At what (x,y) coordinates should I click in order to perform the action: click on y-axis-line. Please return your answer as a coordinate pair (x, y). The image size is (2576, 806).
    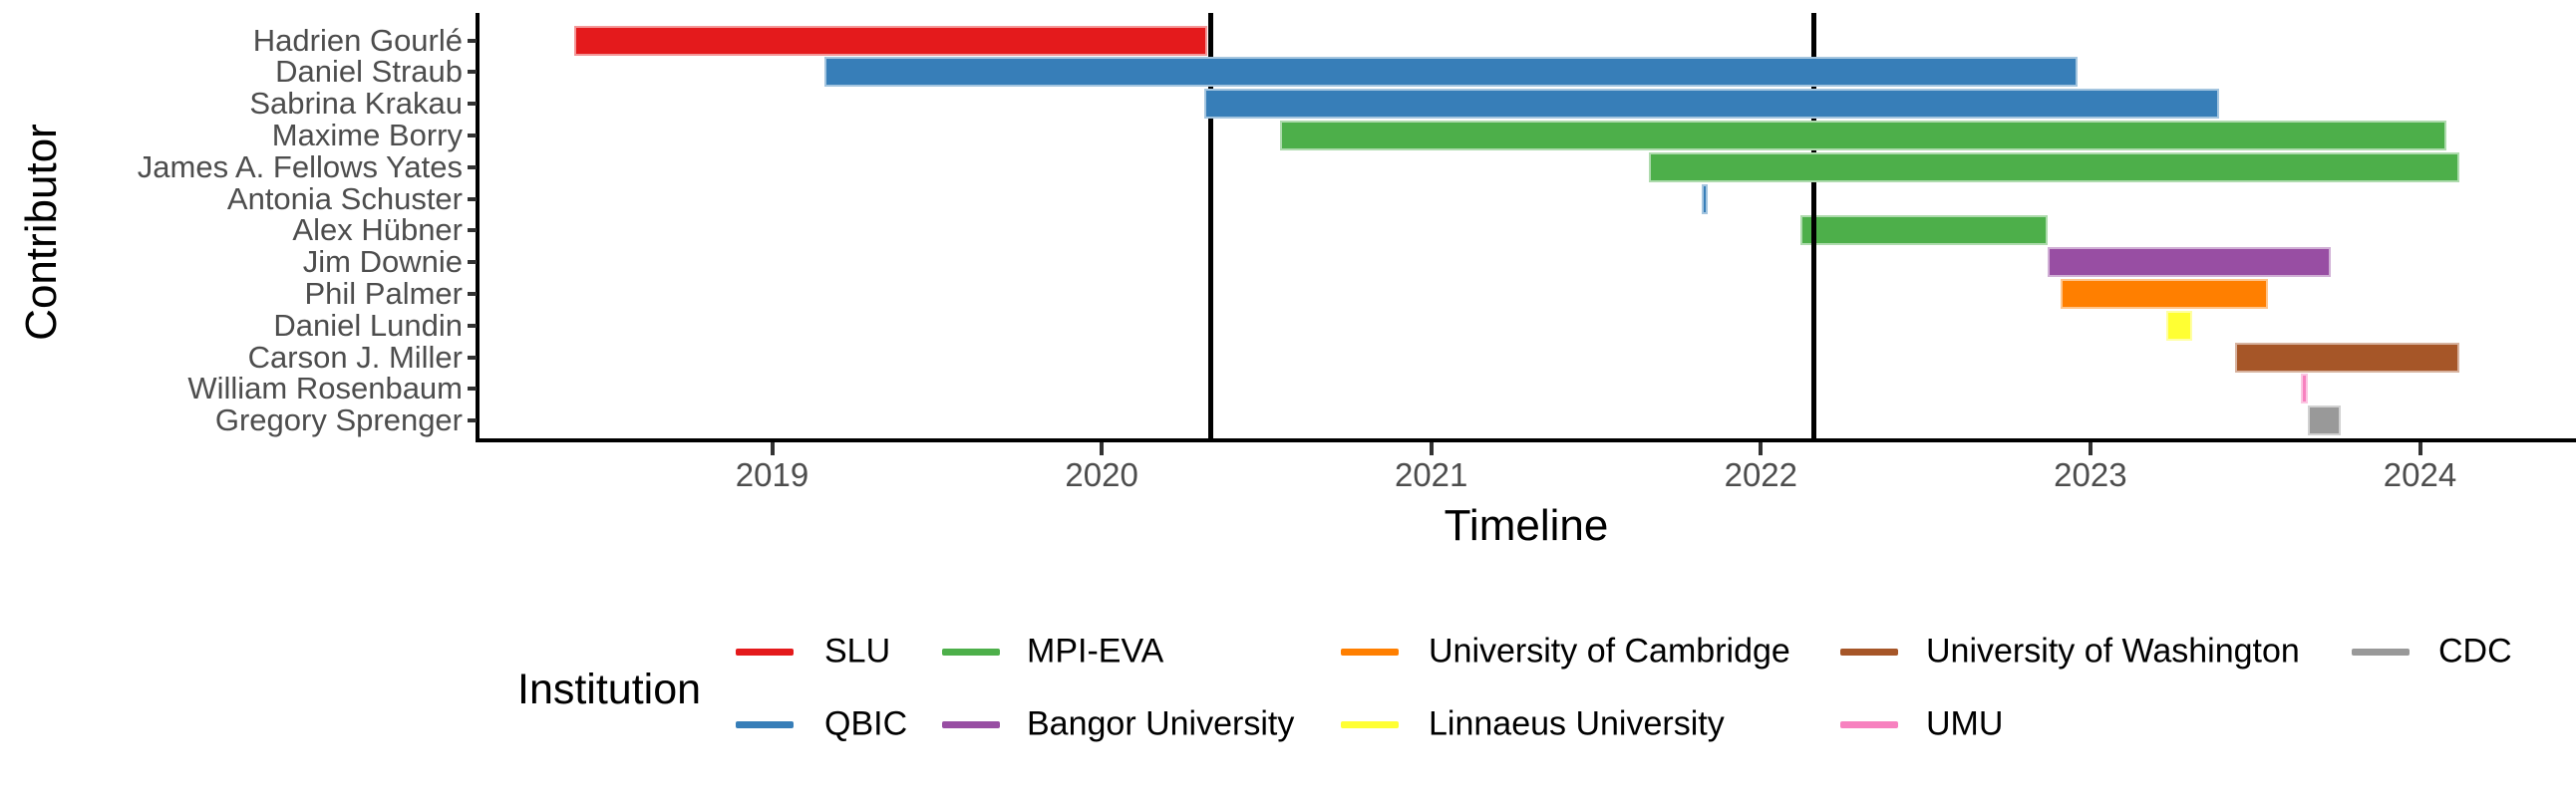
    Looking at the image, I should click on (478, 227).